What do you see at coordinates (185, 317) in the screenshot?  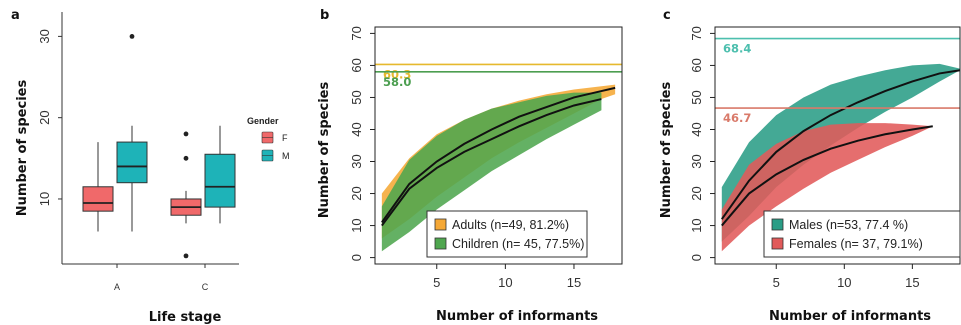 I see `x-axis-title: Life stage` at bounding box center [185, 317].